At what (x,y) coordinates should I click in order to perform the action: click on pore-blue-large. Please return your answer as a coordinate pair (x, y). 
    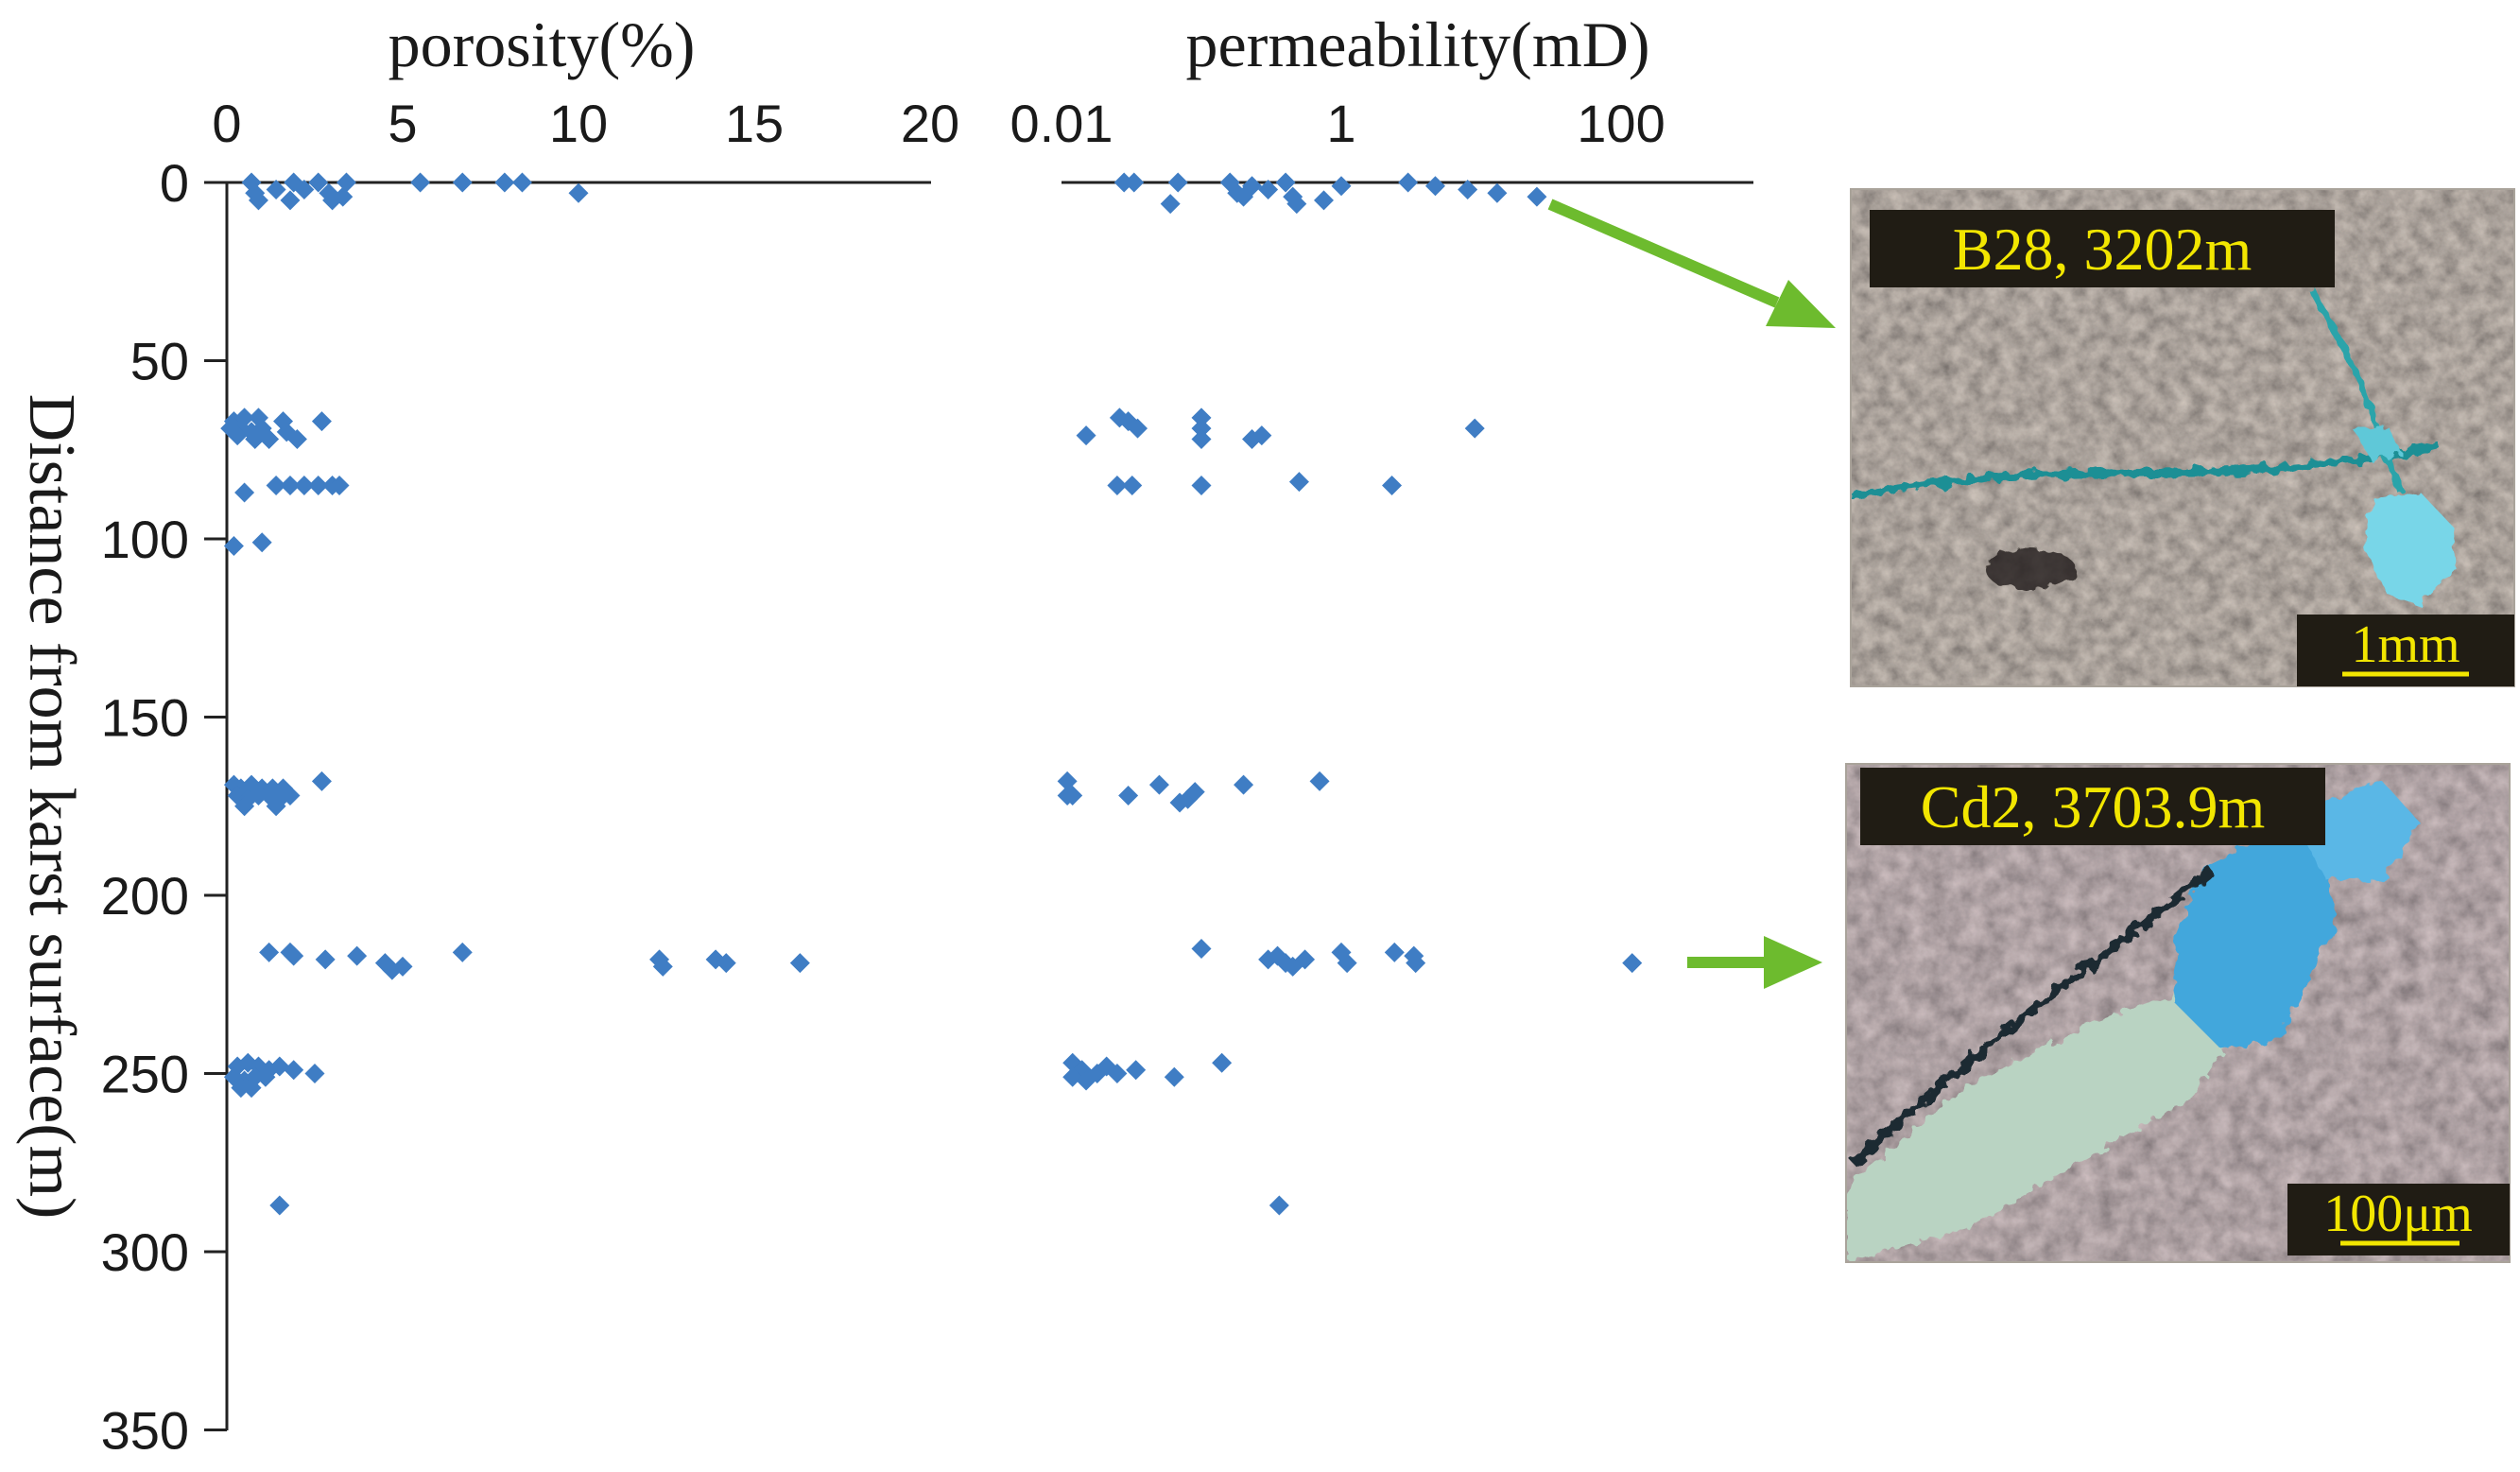
    Looking at the image, I should click on (2254, 943).